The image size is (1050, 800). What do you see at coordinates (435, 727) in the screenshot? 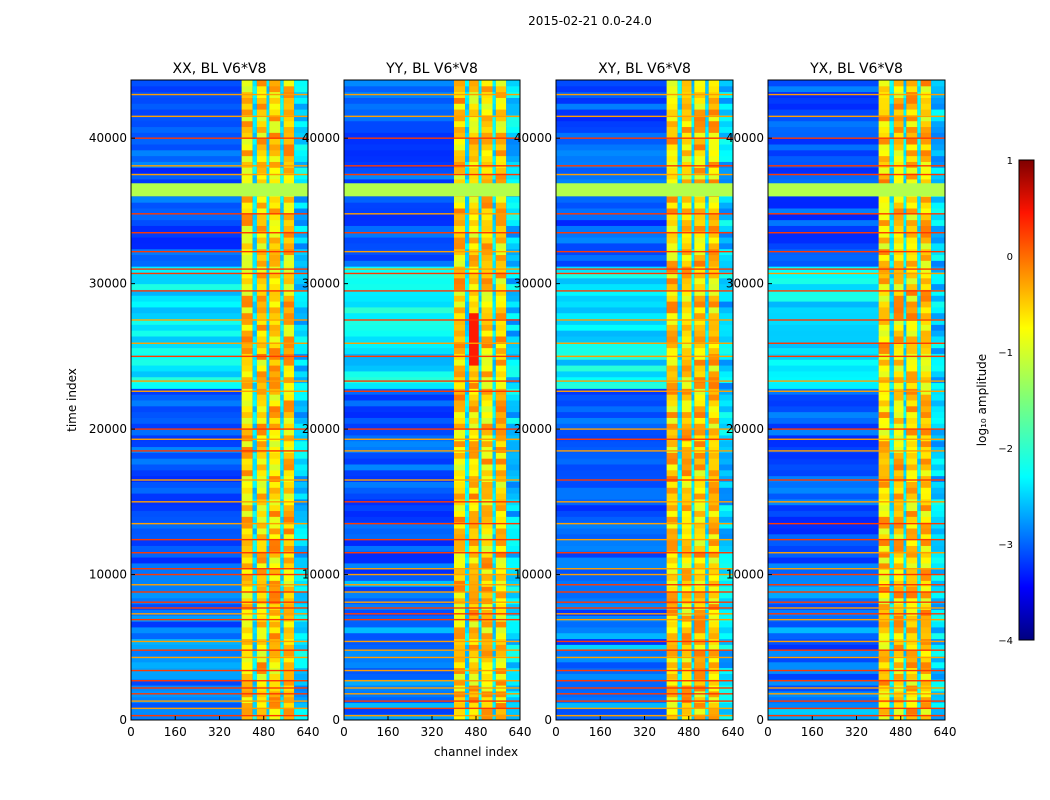
I see `x-ticks-yy: 0 160 320 480 640` at bounding box center [435, 727].